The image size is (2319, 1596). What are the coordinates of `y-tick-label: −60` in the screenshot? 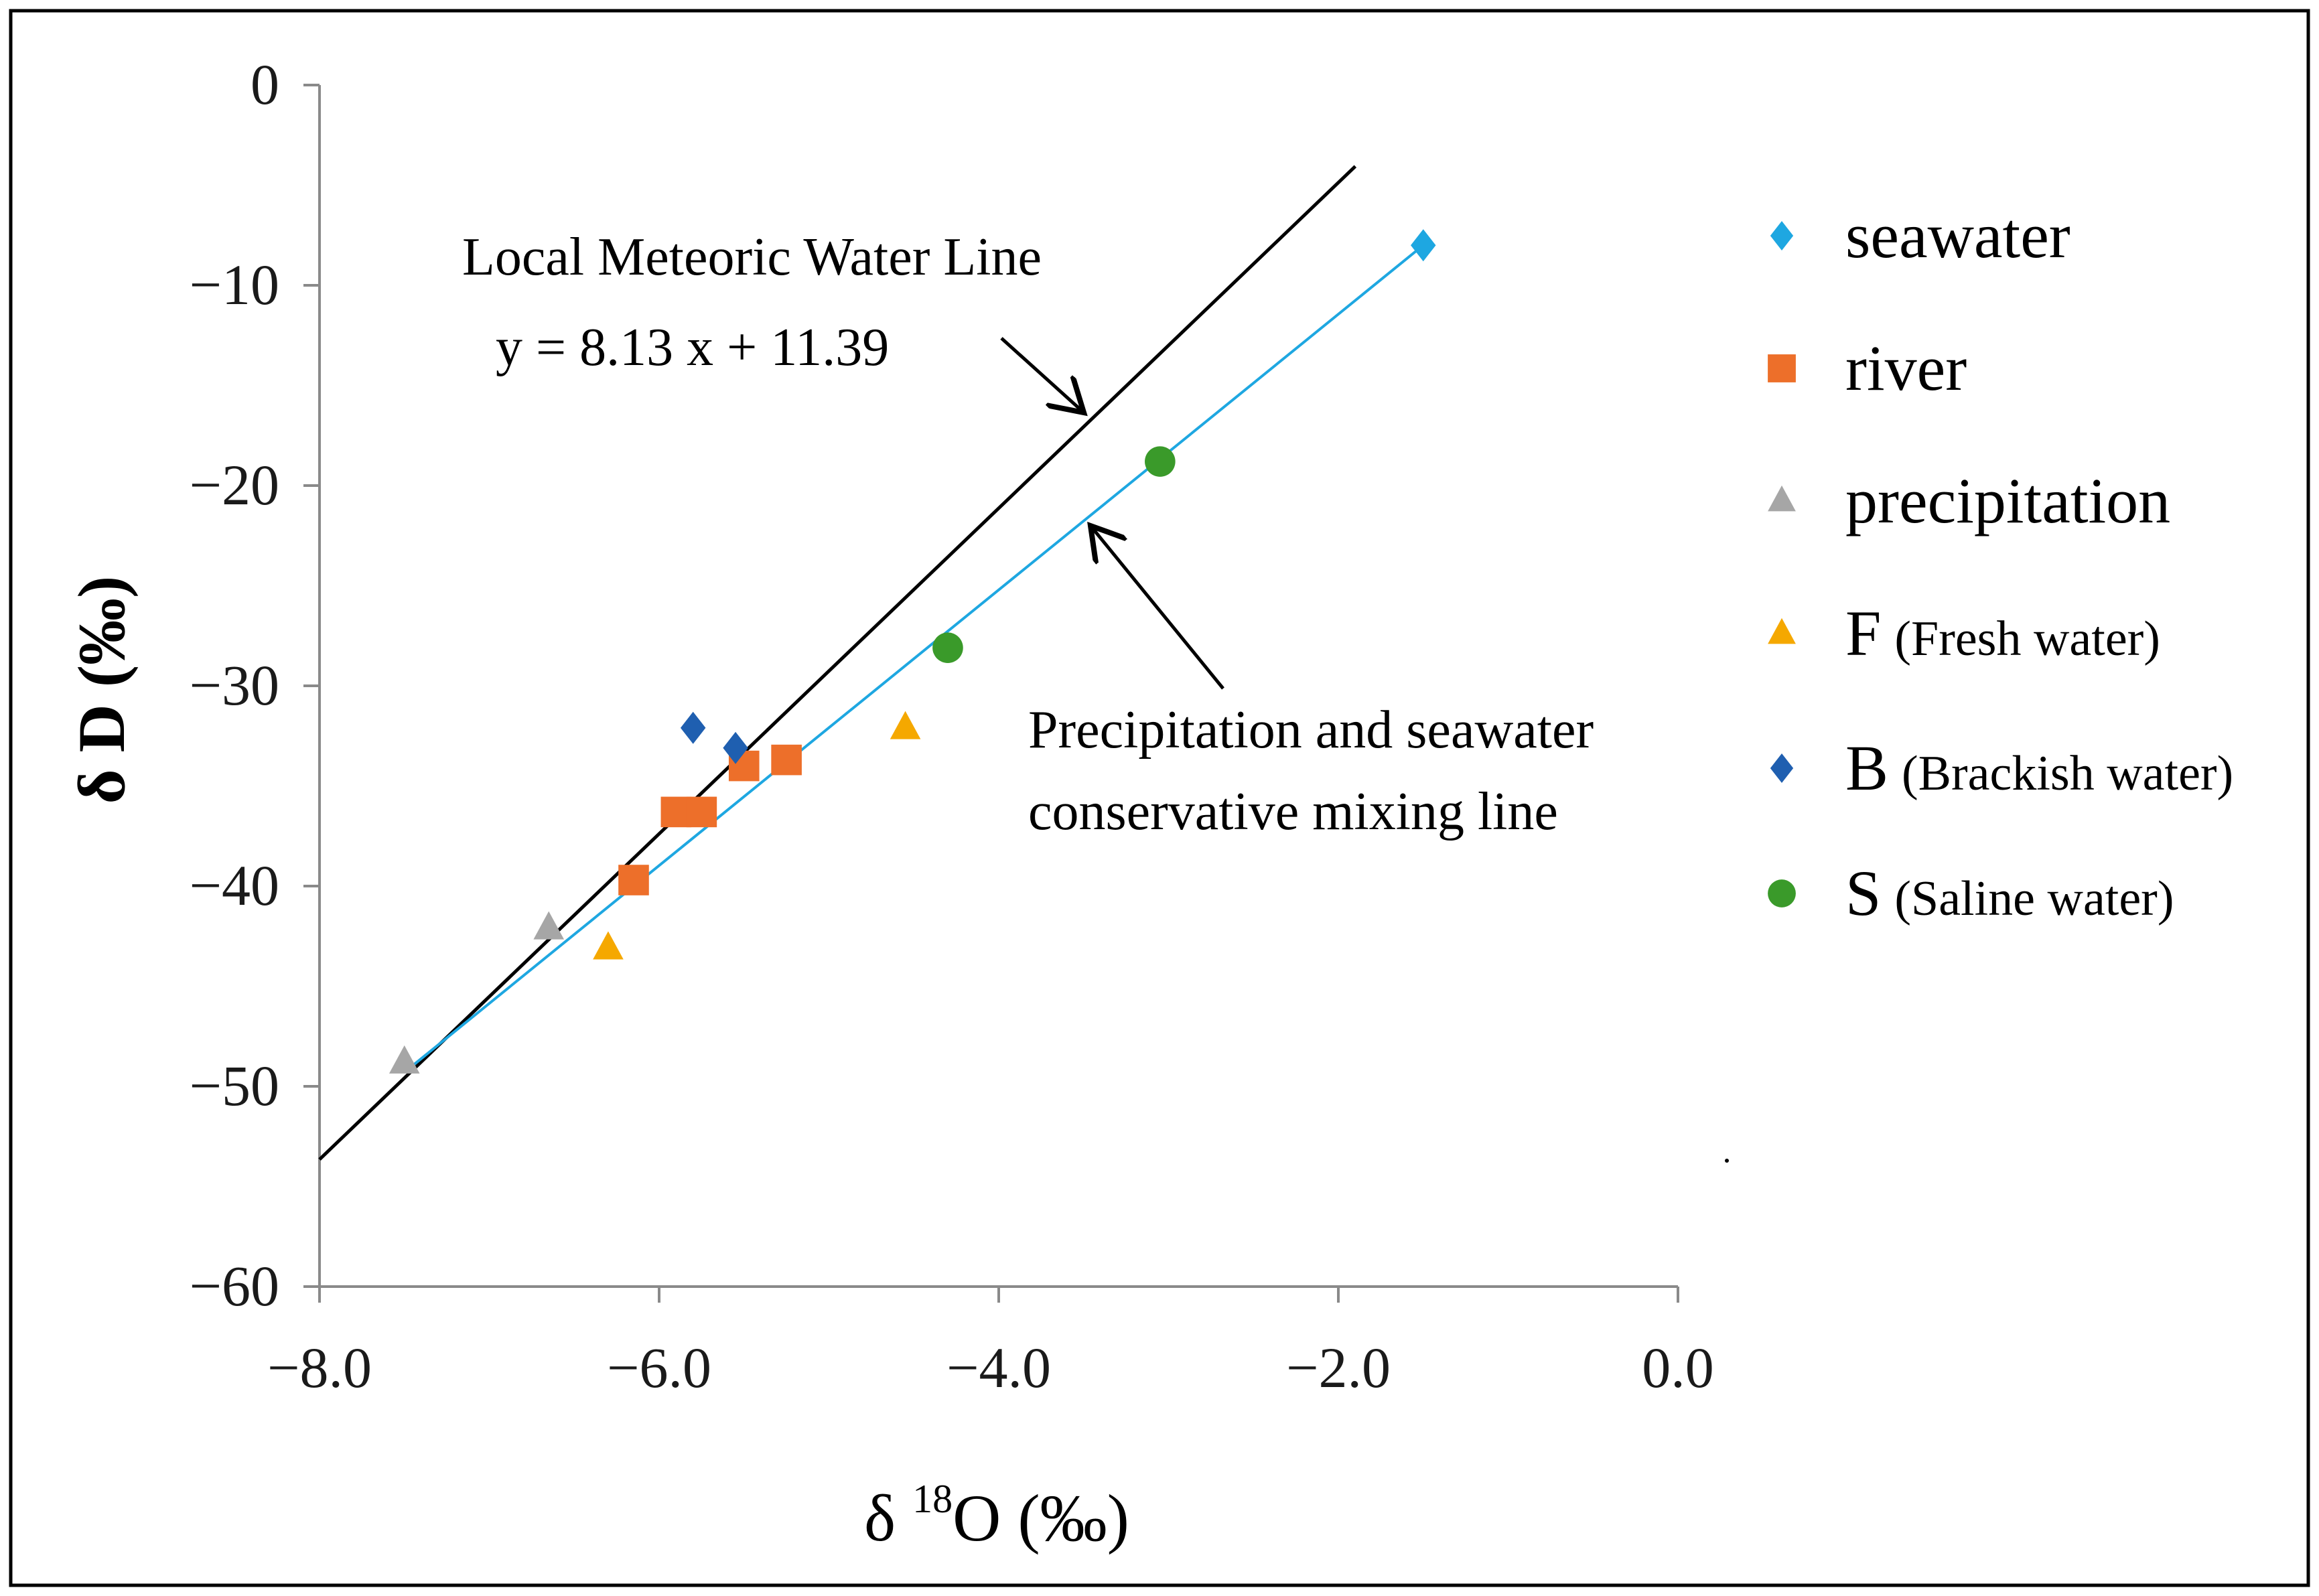 It's located at (234, 1286).